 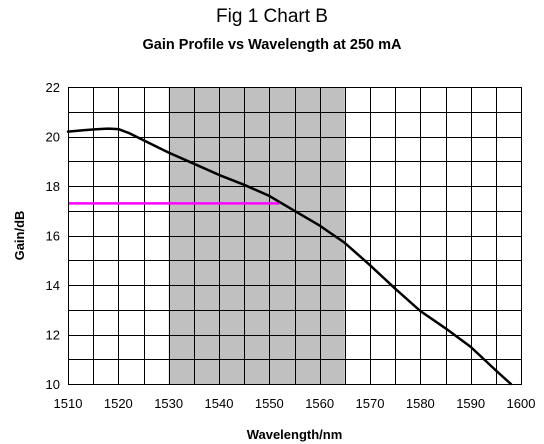 I want to click on y-tick-label: 12, so click(x=53, y=335).